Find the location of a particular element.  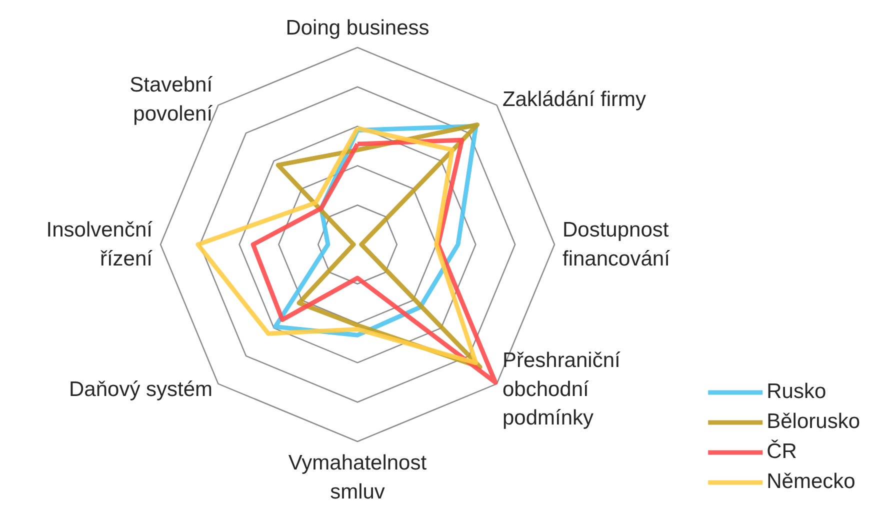

legend-label: ČR is located at coordinates (781, 452).